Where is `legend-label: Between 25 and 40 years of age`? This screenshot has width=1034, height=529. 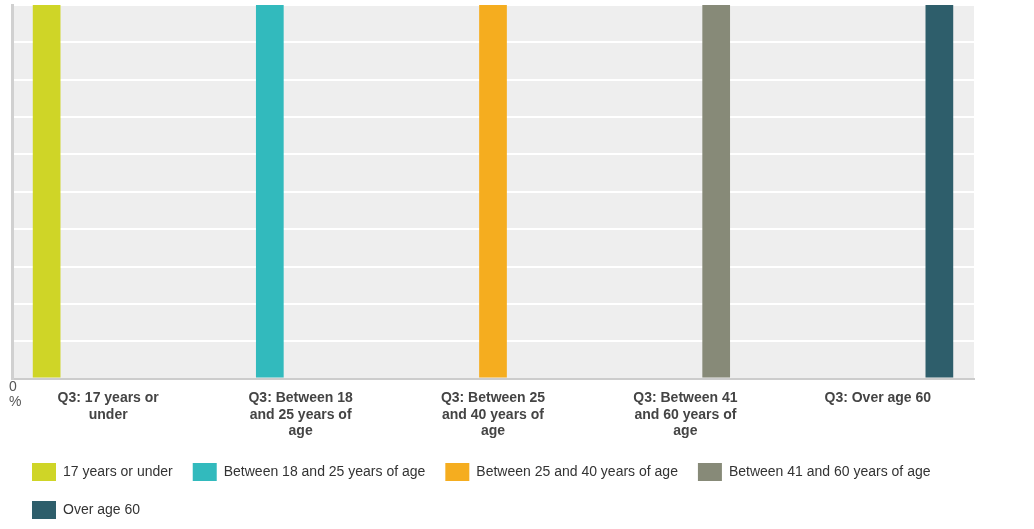
legend-label: Between 25 and 40 years of age is located at coordinates (577, 470).